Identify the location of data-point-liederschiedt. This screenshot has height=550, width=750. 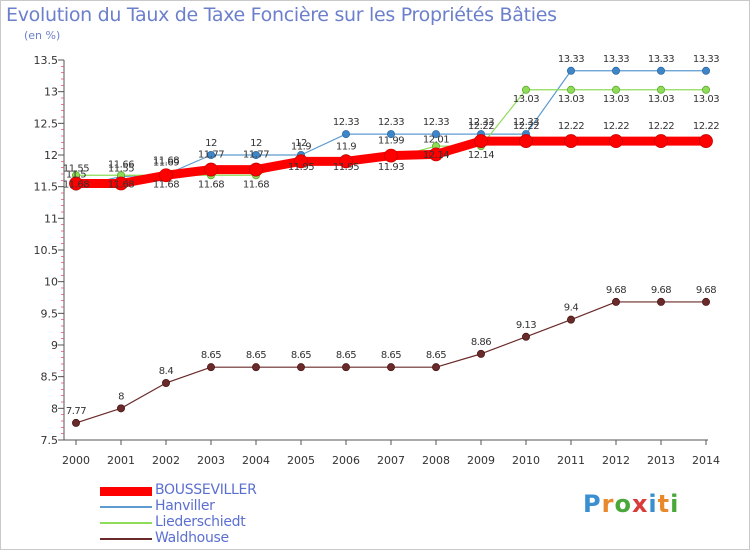
(661, 89).